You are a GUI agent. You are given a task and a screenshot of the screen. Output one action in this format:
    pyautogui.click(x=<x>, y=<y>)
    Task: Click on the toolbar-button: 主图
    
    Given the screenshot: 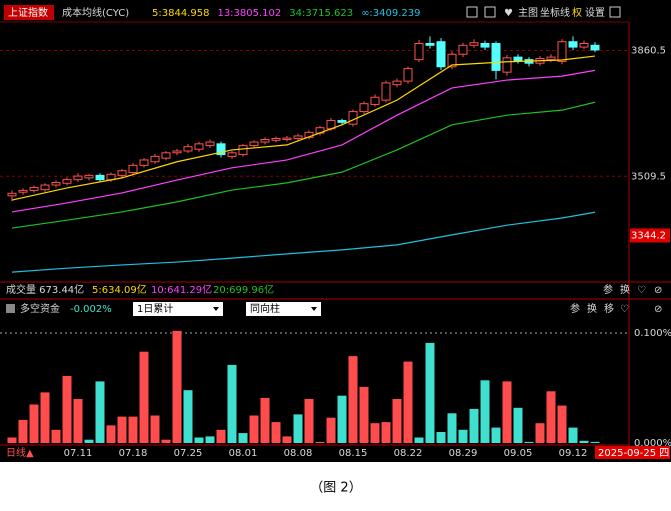 What is the action you would take?
    pyautogui.click(x=528, y=13)
    